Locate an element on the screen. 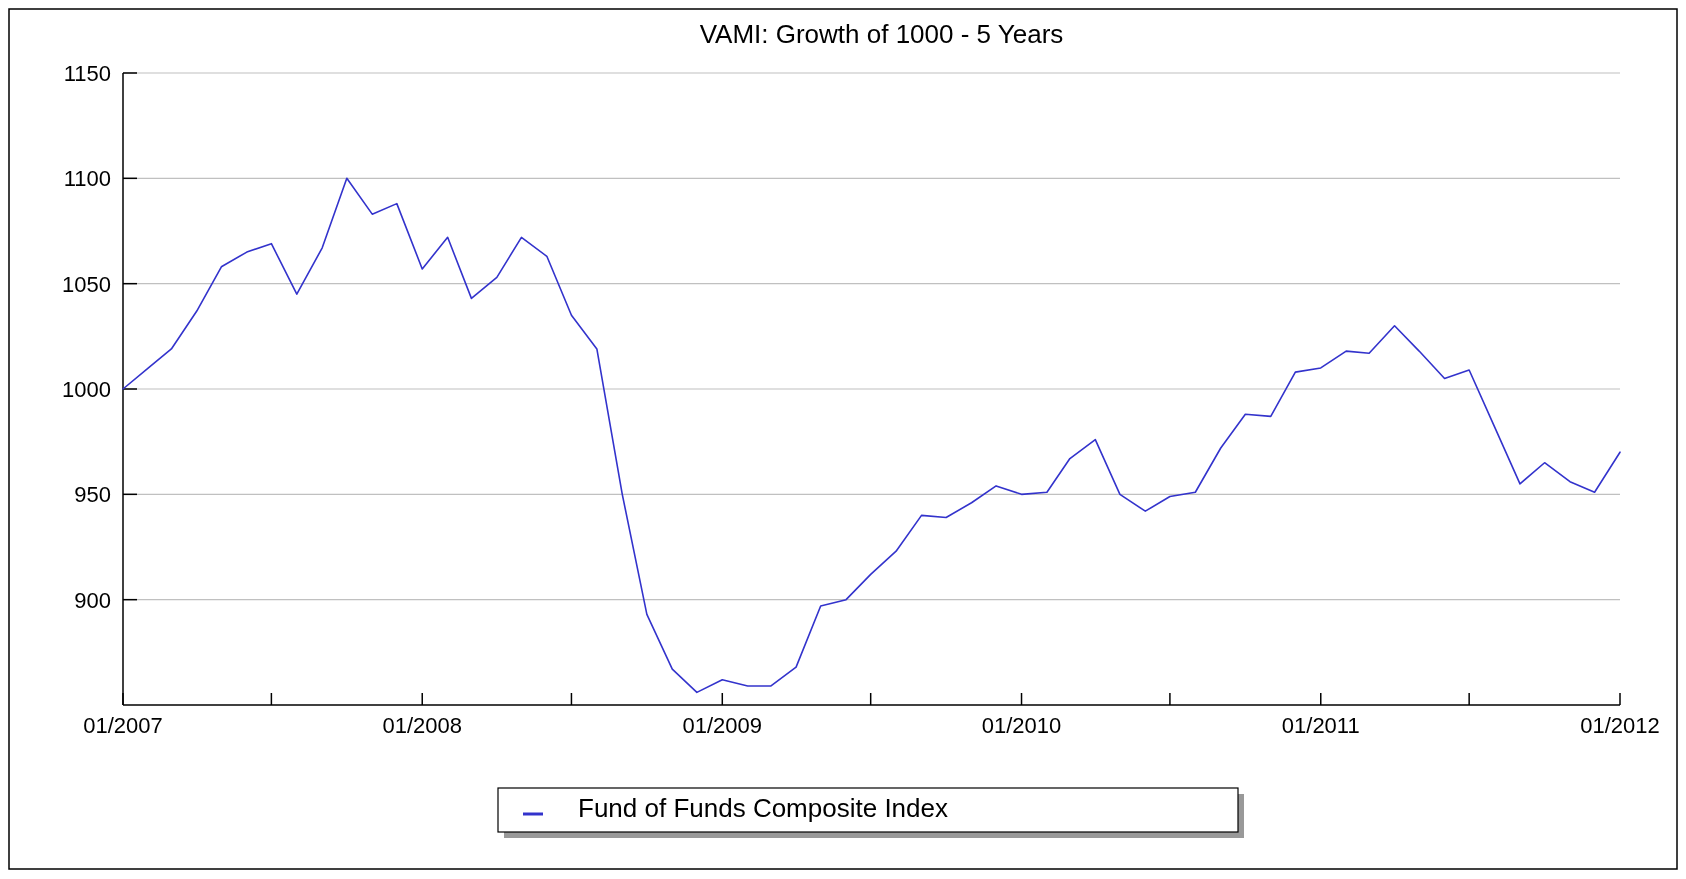 This screenshot has height=879, width=1686. y-tick-label: 900 is located at coordinates (92, 600).